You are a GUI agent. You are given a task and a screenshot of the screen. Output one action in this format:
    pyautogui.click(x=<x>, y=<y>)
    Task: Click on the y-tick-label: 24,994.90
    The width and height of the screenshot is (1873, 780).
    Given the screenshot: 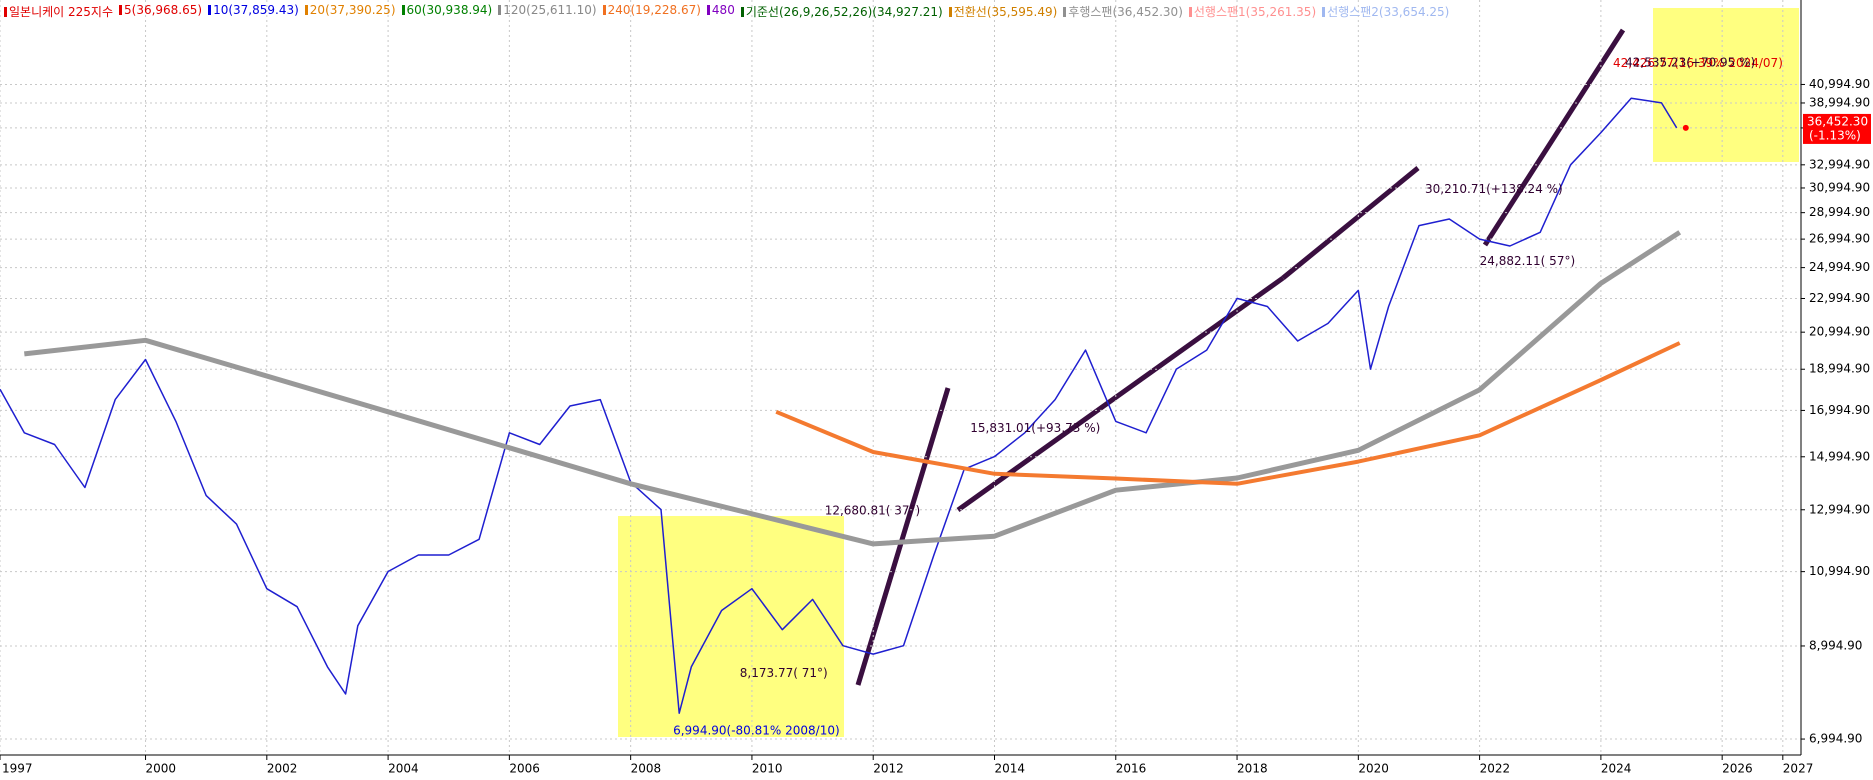 What is the action you would take?
    pyautogui.click(x=1839, y=267)
    